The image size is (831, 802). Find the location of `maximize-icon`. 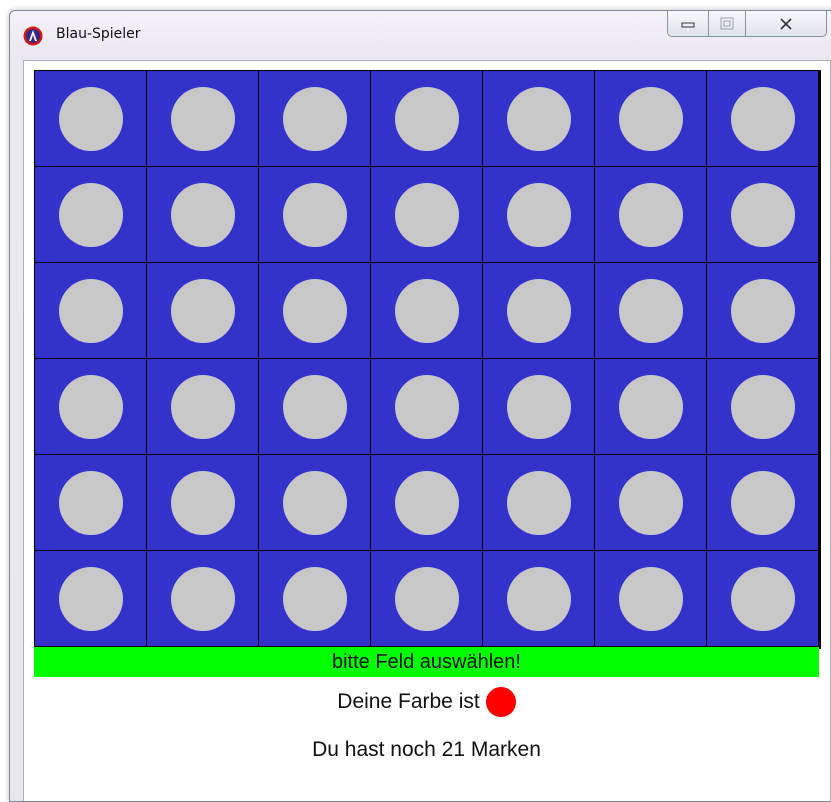

maximize-icon is located at coordinates (727, 23).